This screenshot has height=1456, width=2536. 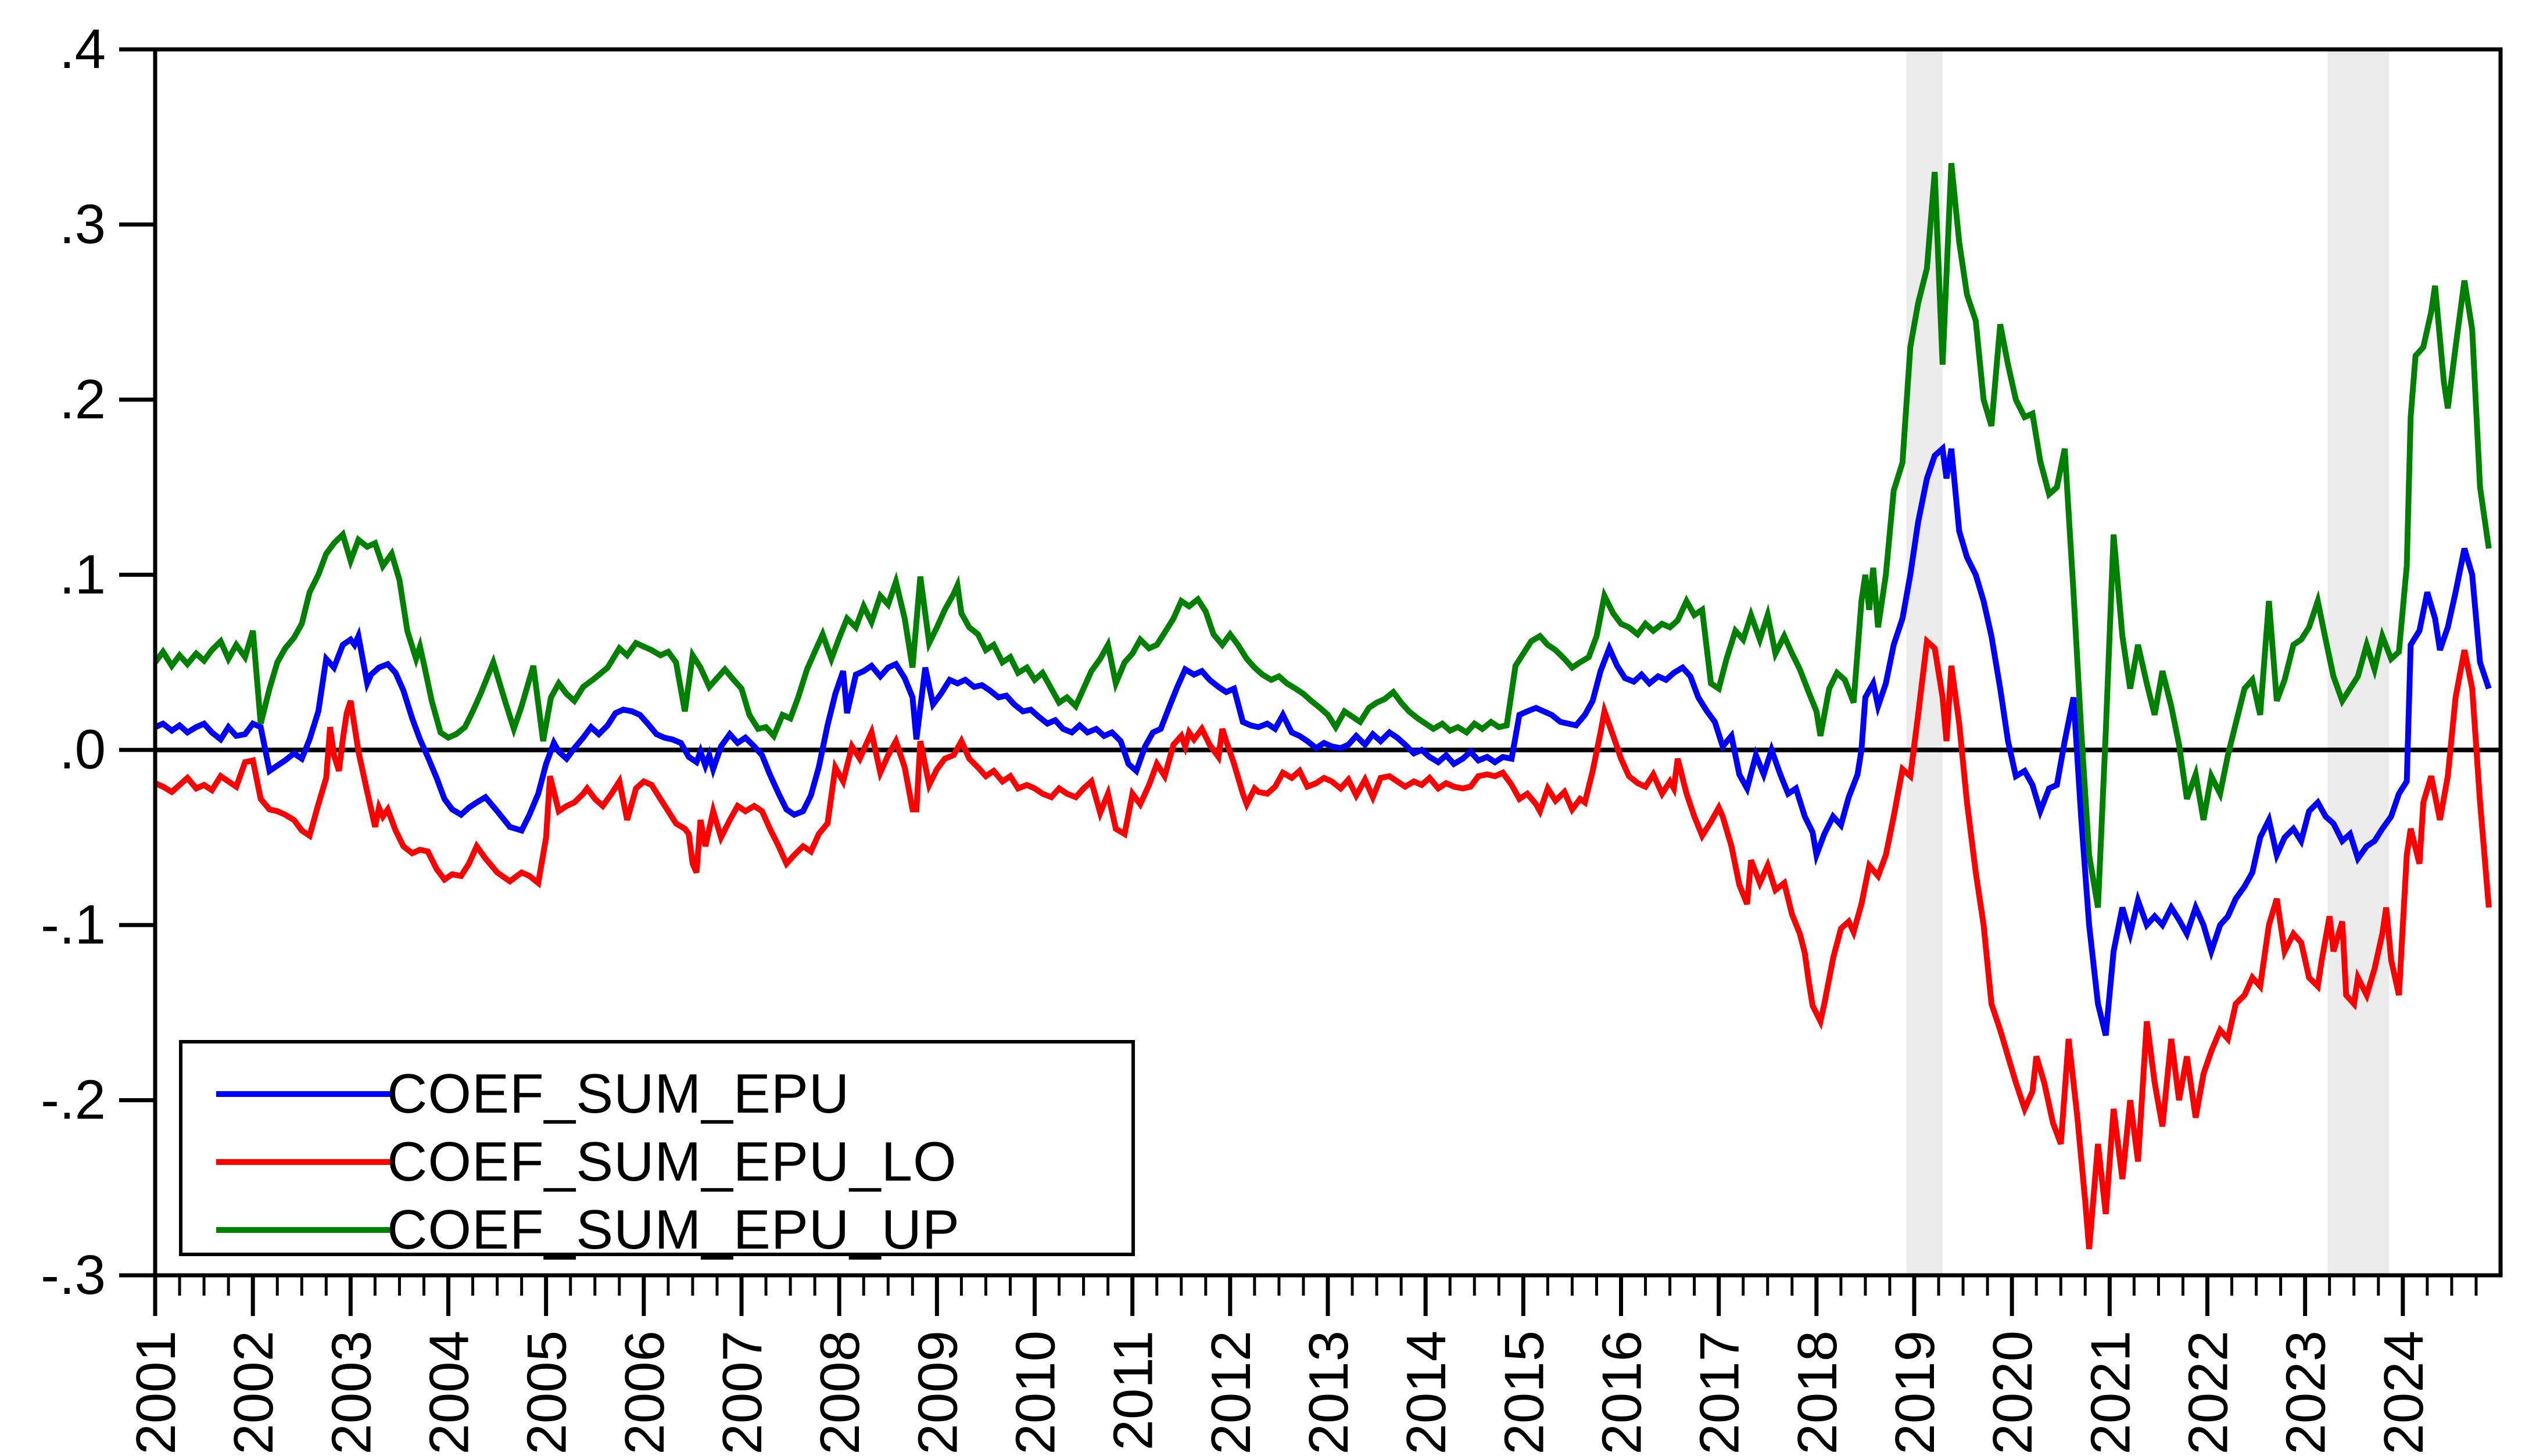 I want to click on y-tick-label: .0, so click(x=82, y=750).